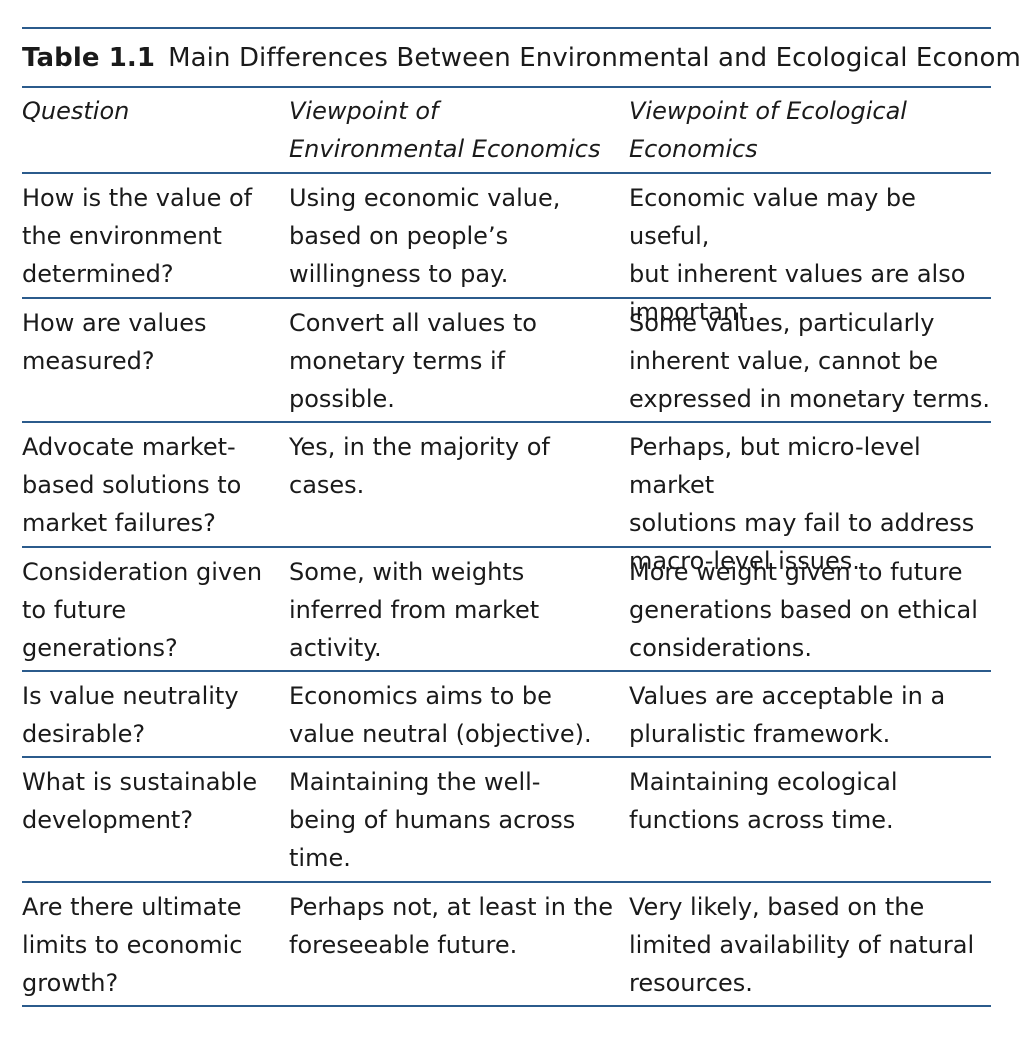  Describe the element at coordinates (130, 715) in the screenshot. I see `cell-question: Is value neutrality desirable?` at that location.